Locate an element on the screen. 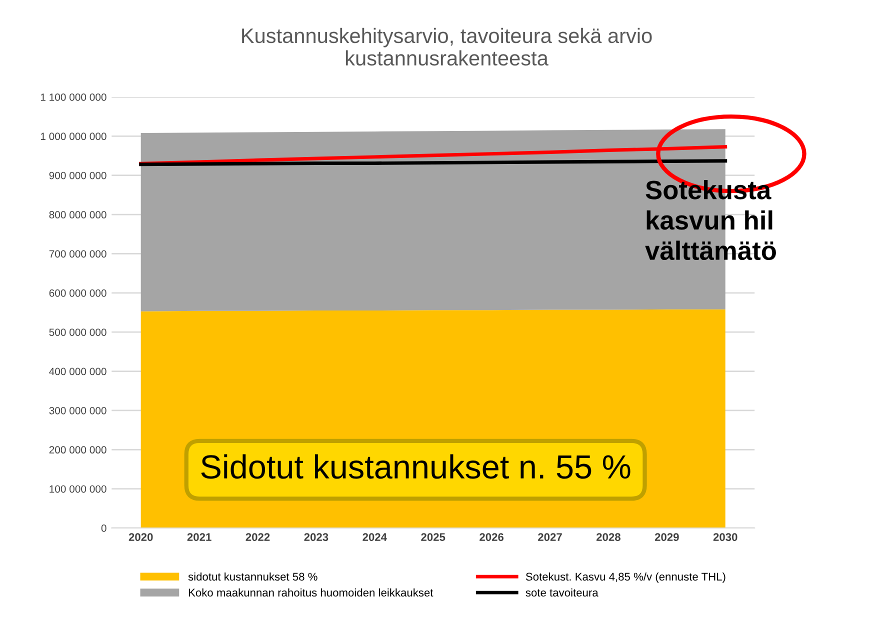 The height and width of the screenshot is (619, 893). x-tick-label: 2026 is located at coordinates (492, 537).